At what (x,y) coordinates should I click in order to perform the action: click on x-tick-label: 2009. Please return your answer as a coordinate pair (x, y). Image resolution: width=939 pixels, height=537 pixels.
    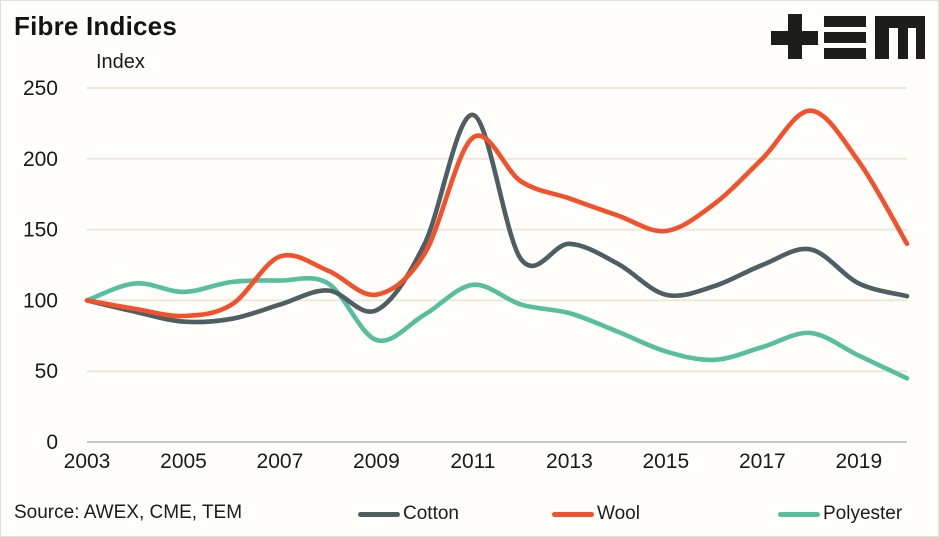
    Looking at the image, I should click on (376, 461).